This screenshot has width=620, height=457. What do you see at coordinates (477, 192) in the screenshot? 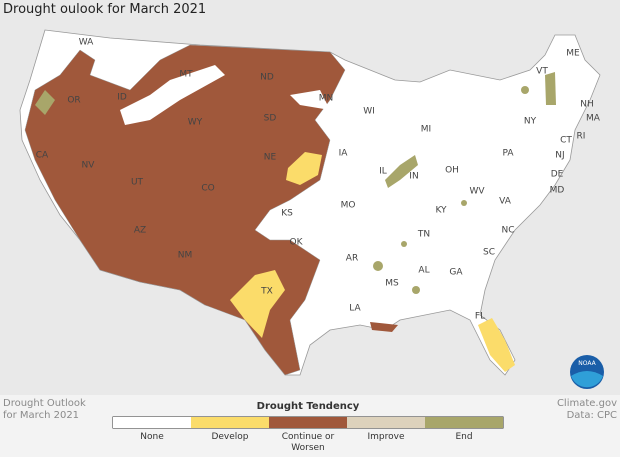
I see `state-label: WV` at bounding box center [477, 192].